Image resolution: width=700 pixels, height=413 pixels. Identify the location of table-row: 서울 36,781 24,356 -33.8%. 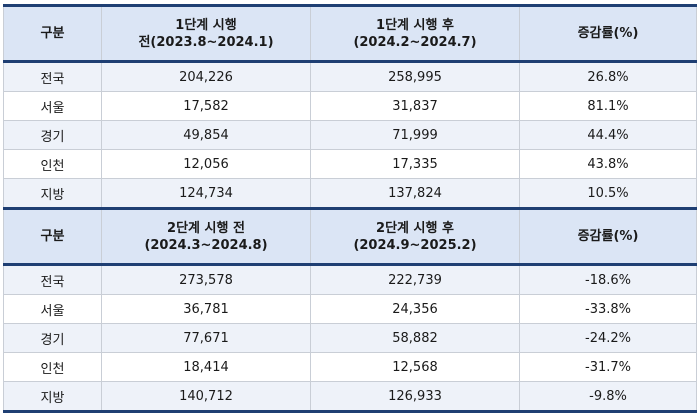
(350, 309).